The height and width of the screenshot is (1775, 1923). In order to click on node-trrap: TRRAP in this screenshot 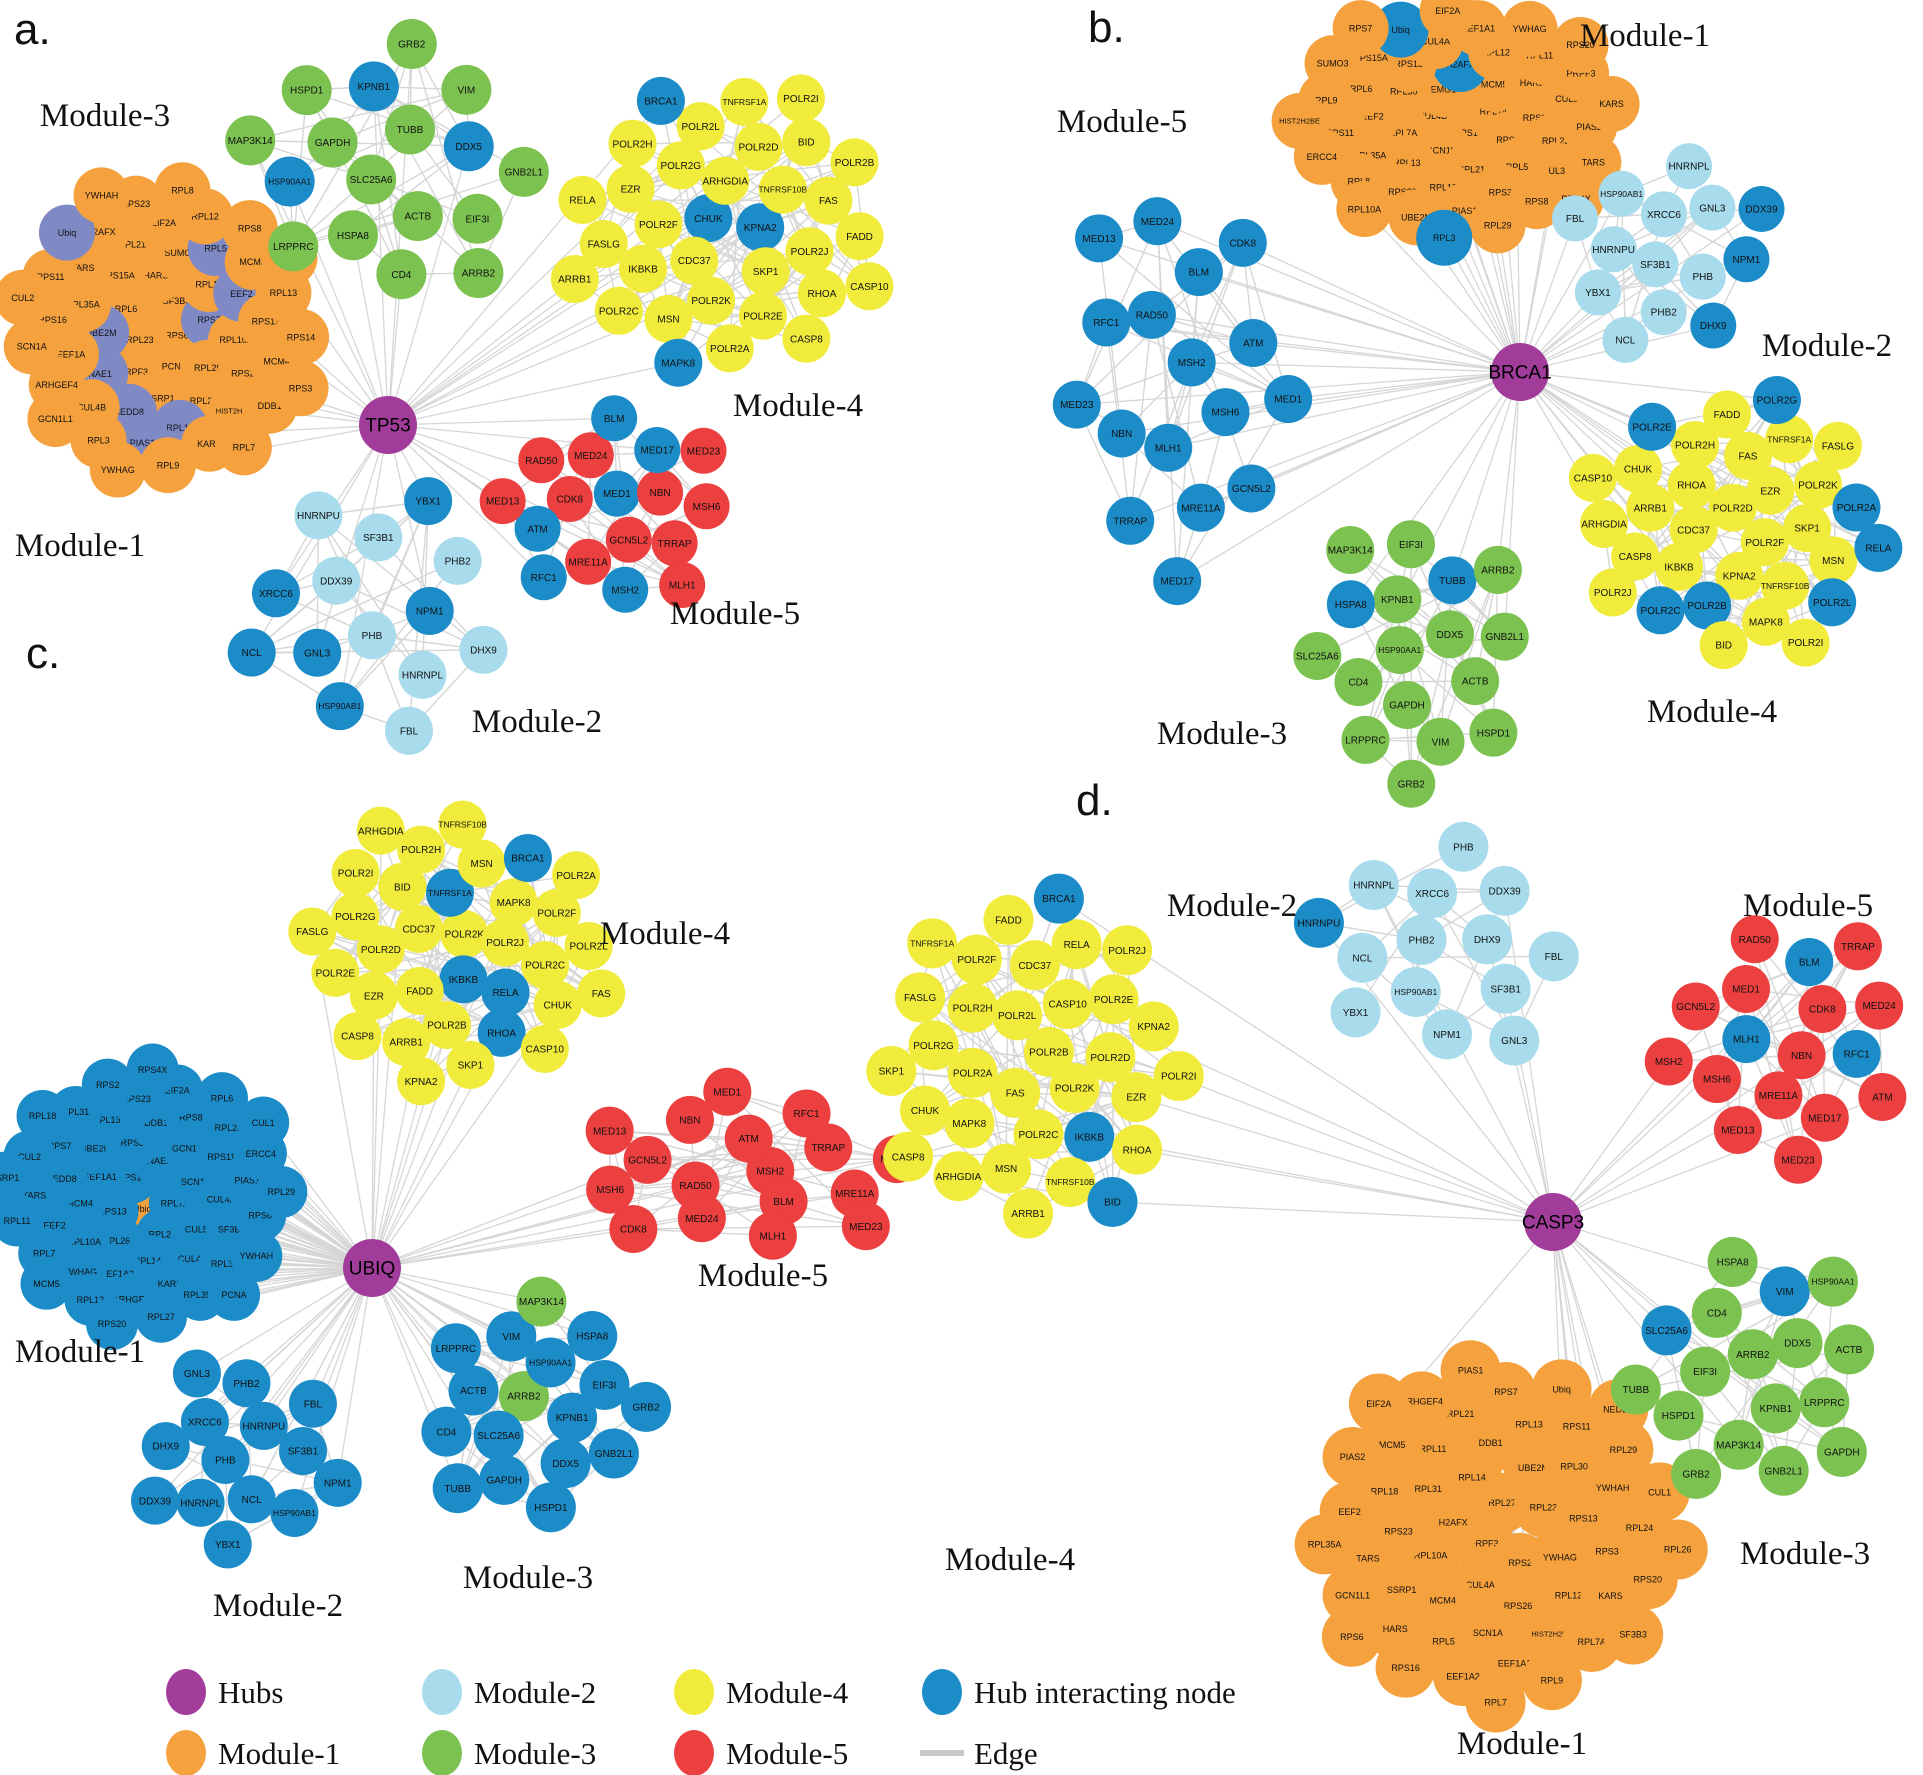, I will do `click(674, 543)`.